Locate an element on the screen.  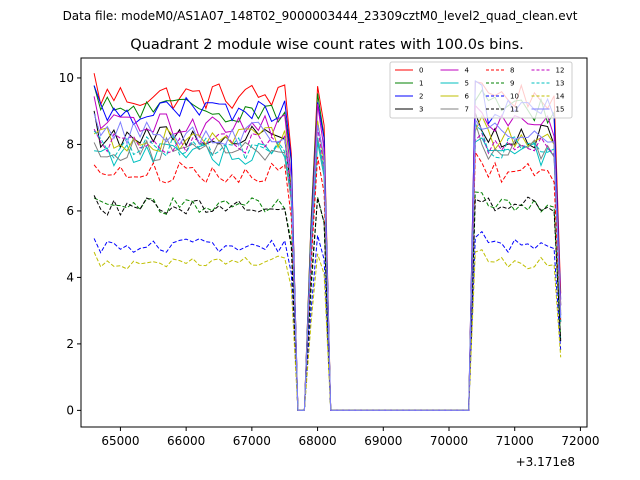
y-tick-label: 4 is located at coordinates (70, 277).